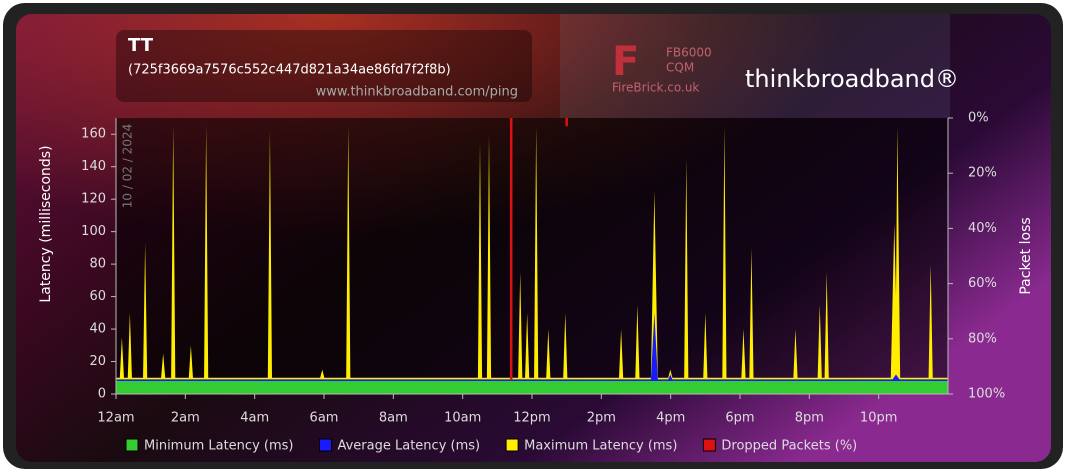 Image resolution: width=1069 pixels, height=474 pixels. Describe the element at coordinates (462, 418) in the screenshot. I see `x-tick-label: 10am` at that location.